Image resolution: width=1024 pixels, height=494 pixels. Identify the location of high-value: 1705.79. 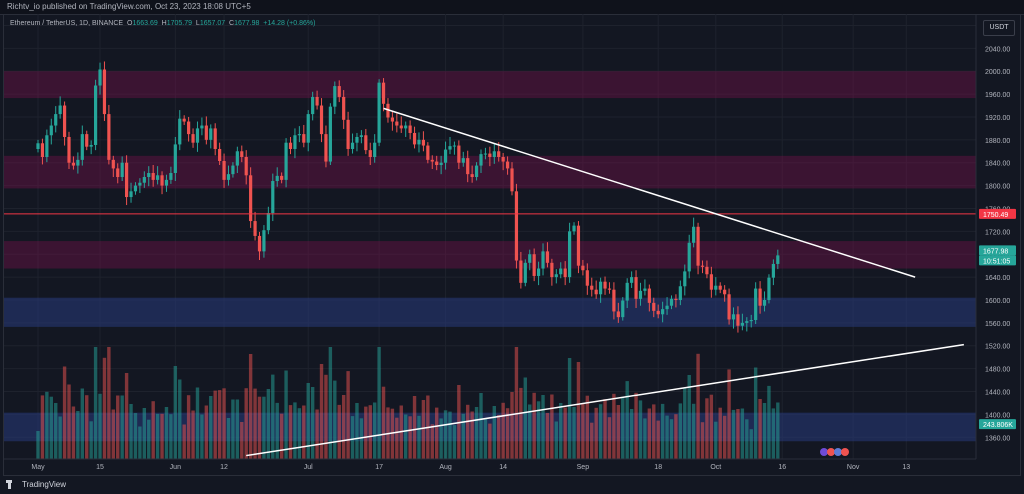
(179, 23).